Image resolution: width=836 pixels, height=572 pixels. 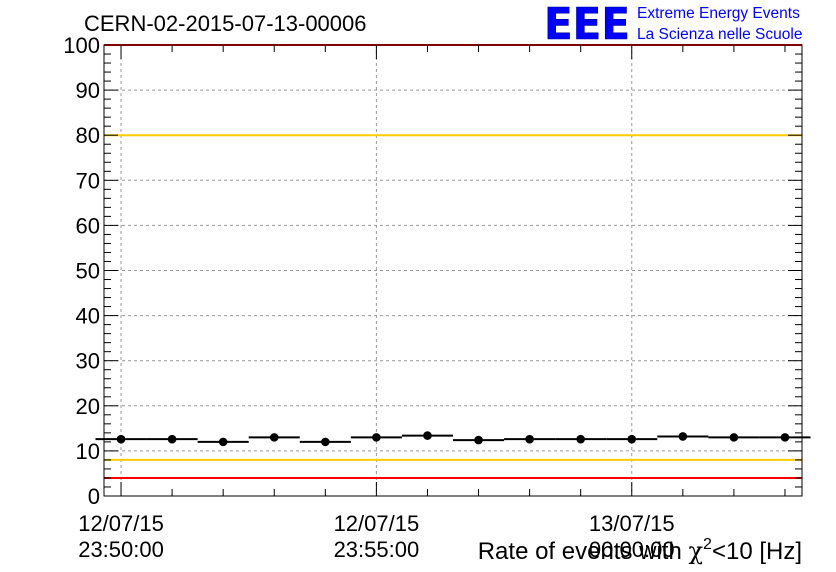 I want to click on chart-title: CERN-02-2015-07-13-00006, so click(x=225, y=23).